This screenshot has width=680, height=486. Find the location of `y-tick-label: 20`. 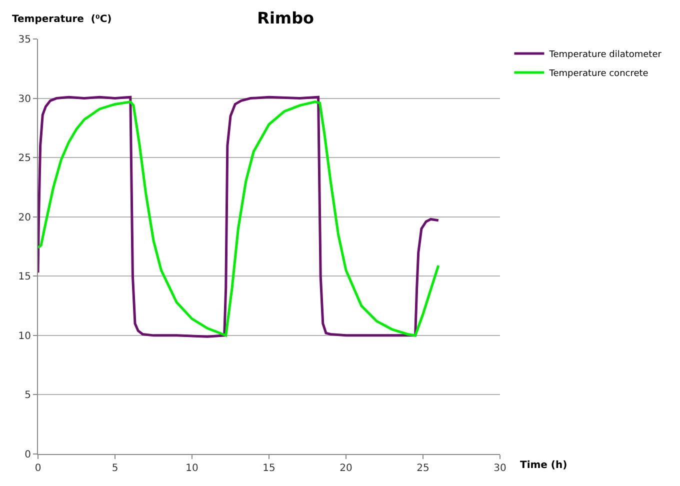

y-tick-label: 20 is located at coordinates (24, 218).